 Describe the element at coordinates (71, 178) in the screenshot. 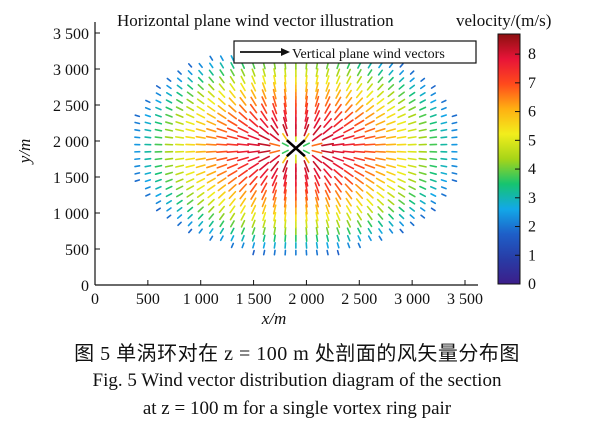

I see `y-tick-label: 1 500` at that location.